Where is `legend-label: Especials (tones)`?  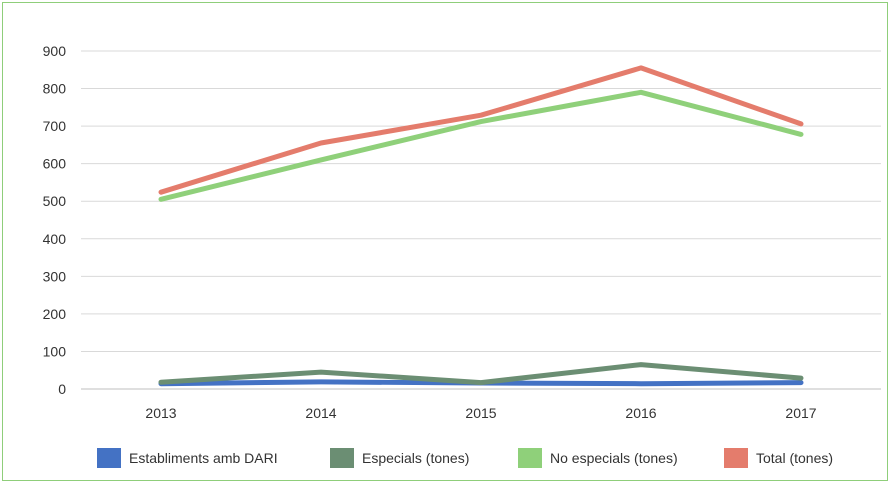 legend-label: Especials (tones) is located at coordinates (415, 458).